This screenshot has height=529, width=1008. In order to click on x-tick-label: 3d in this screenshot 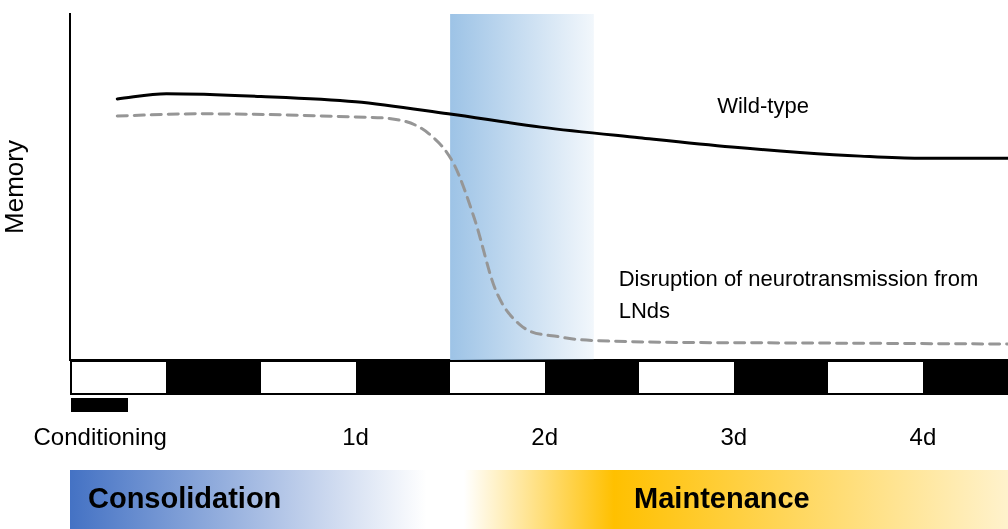, I will do `click(734, 437)`.